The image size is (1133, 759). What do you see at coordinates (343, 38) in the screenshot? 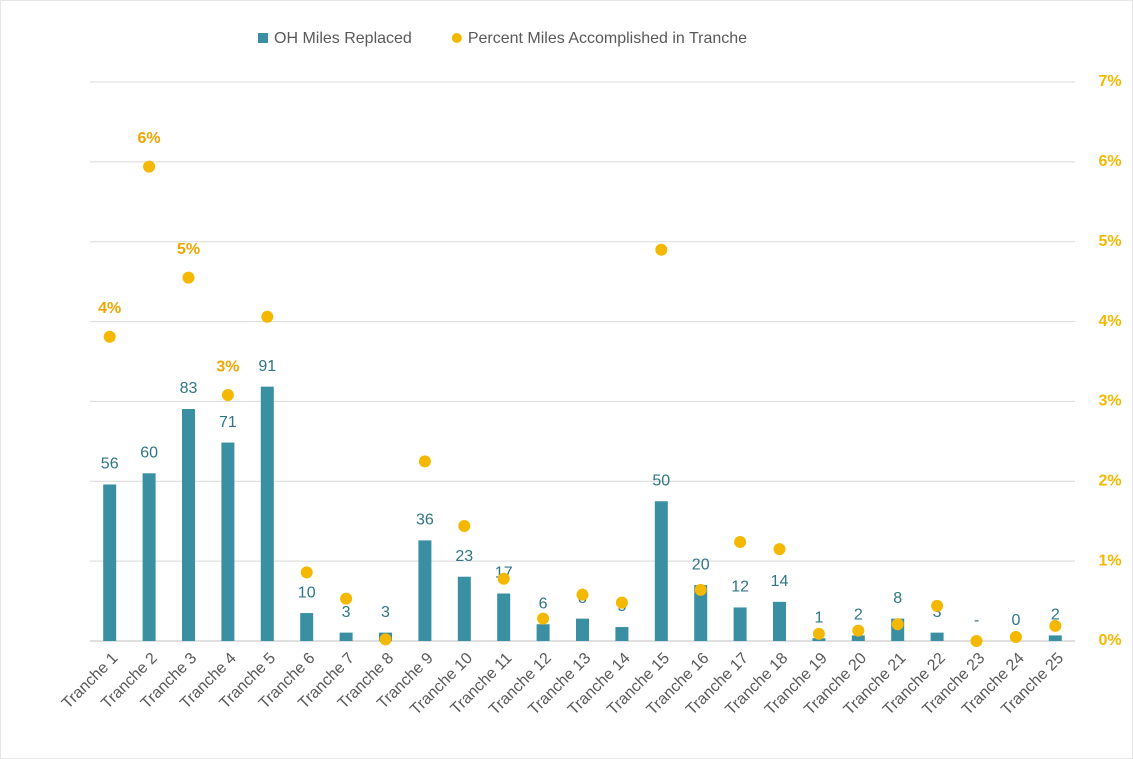
I see `legend-label: OH Miles Replaced` at bounding box center [343, 38].